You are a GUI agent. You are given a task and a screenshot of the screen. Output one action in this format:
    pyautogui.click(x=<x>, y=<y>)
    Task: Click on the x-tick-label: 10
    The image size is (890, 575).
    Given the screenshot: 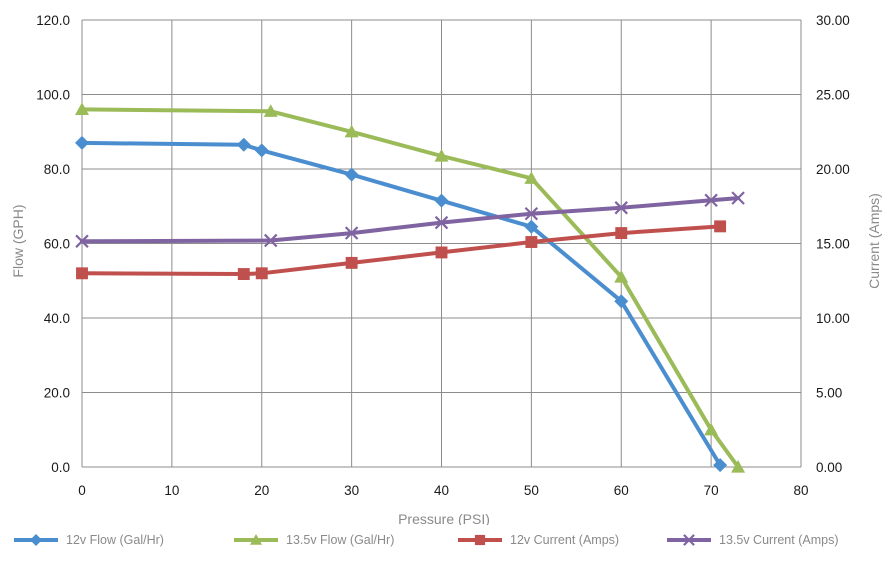 What is the action you would take?
    pyautogui.click(x=171, y=490)
    